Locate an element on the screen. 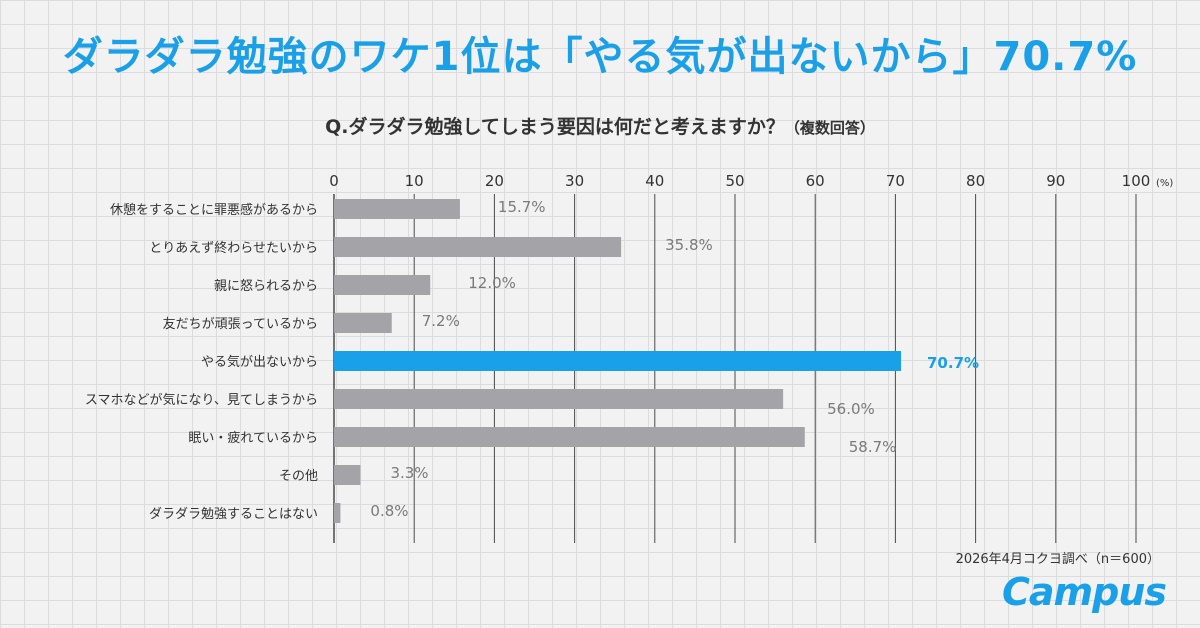 This screenshot has height=628, width=1200. x-tick-label: 0 is located at coordinates (334, 181).